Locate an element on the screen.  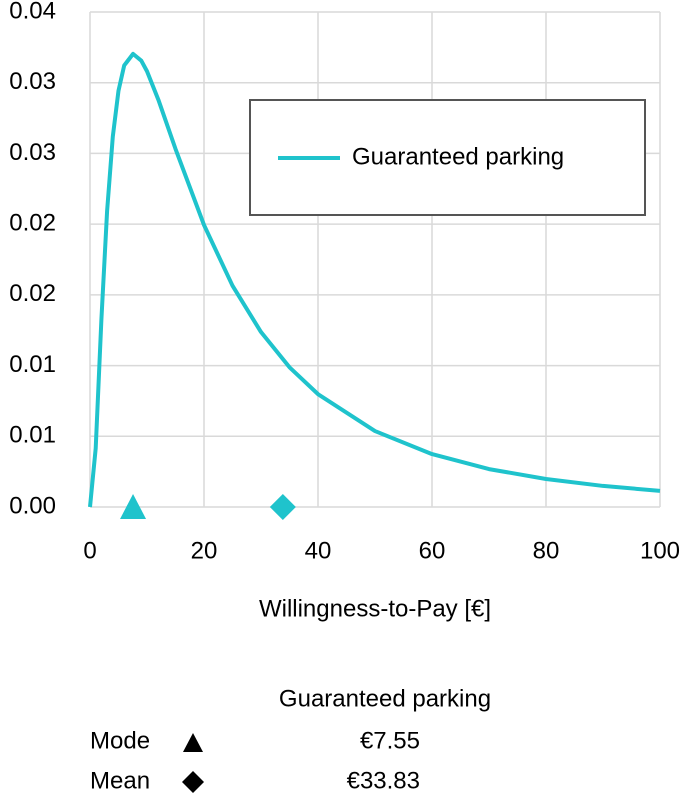
legend-label: Guaranteed parking is located at coordinates (458, 156).